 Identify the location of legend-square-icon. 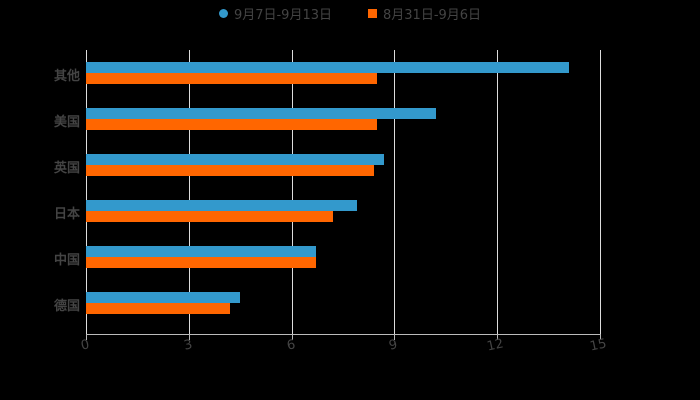
(372, 13).